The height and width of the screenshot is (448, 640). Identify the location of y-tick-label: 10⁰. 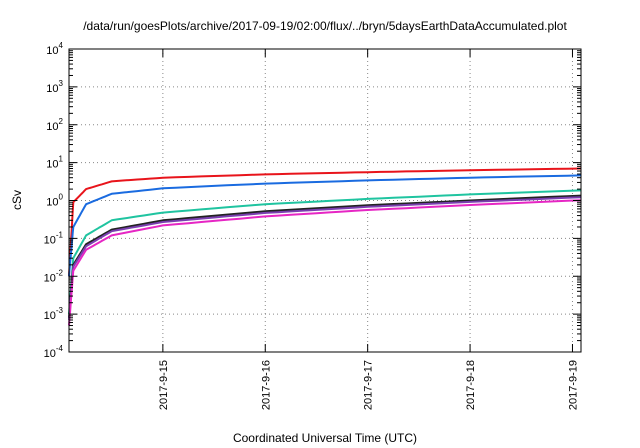
(54, 201).